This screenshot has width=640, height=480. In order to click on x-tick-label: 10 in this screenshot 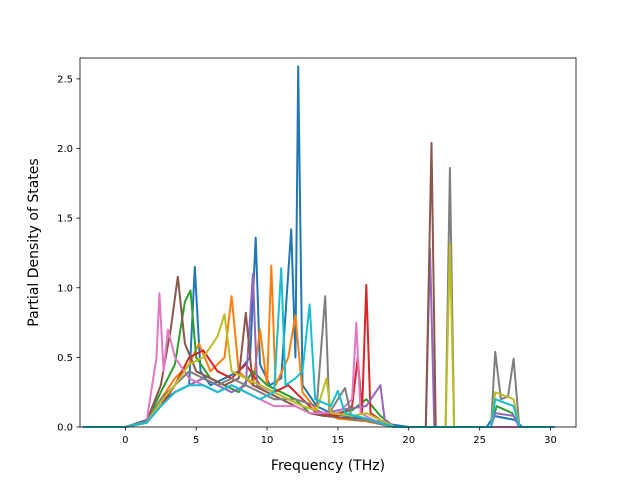, I will do `click(267, 440)`.